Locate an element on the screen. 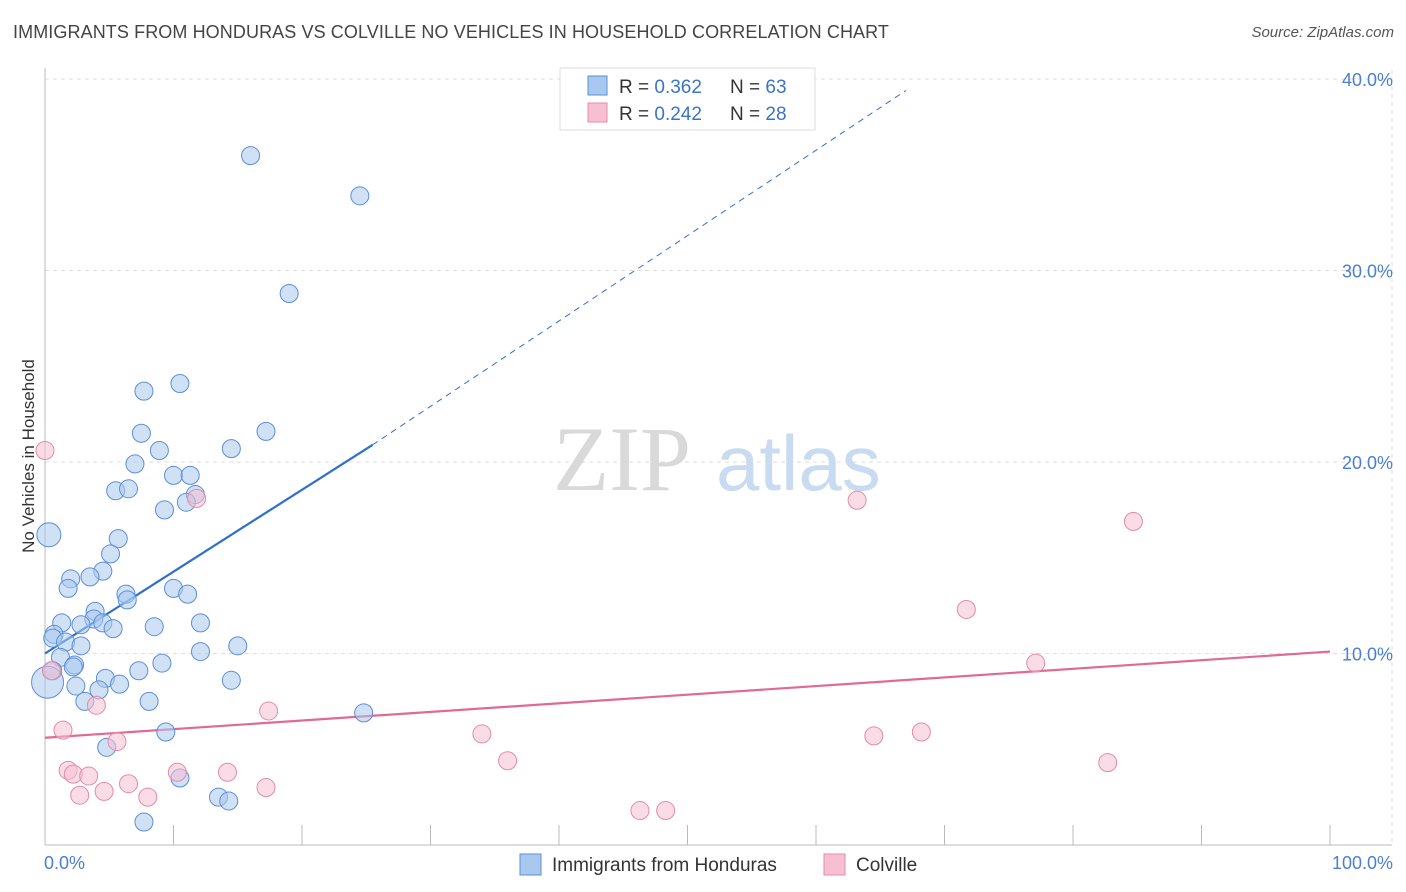  legend-n-label-1: N = is located at coordinates (747, 87).